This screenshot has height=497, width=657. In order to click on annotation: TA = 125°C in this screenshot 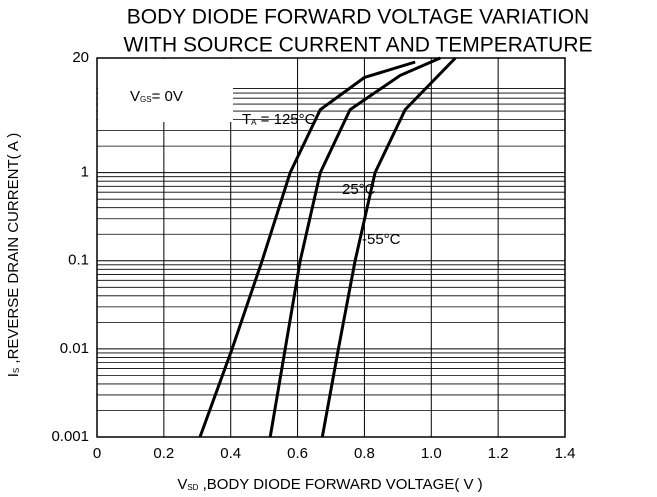, I will do `click(279, 119)`.